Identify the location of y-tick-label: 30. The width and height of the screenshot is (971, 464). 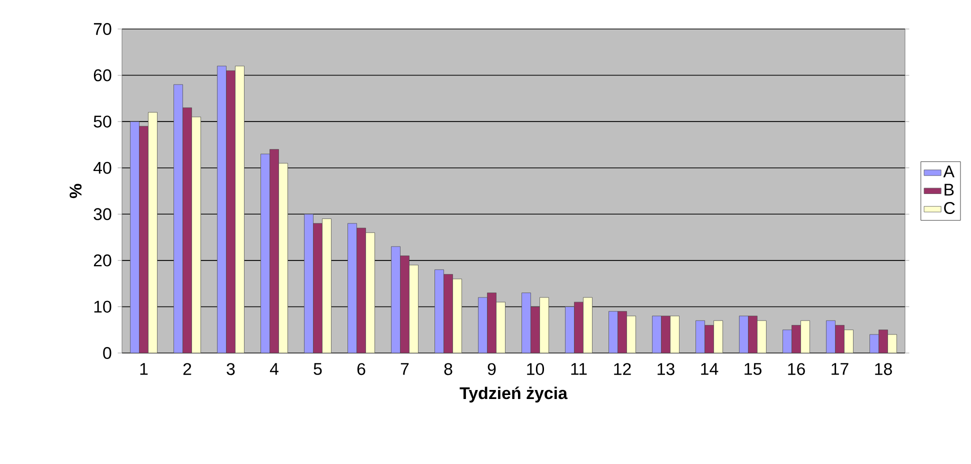
(103, 214).